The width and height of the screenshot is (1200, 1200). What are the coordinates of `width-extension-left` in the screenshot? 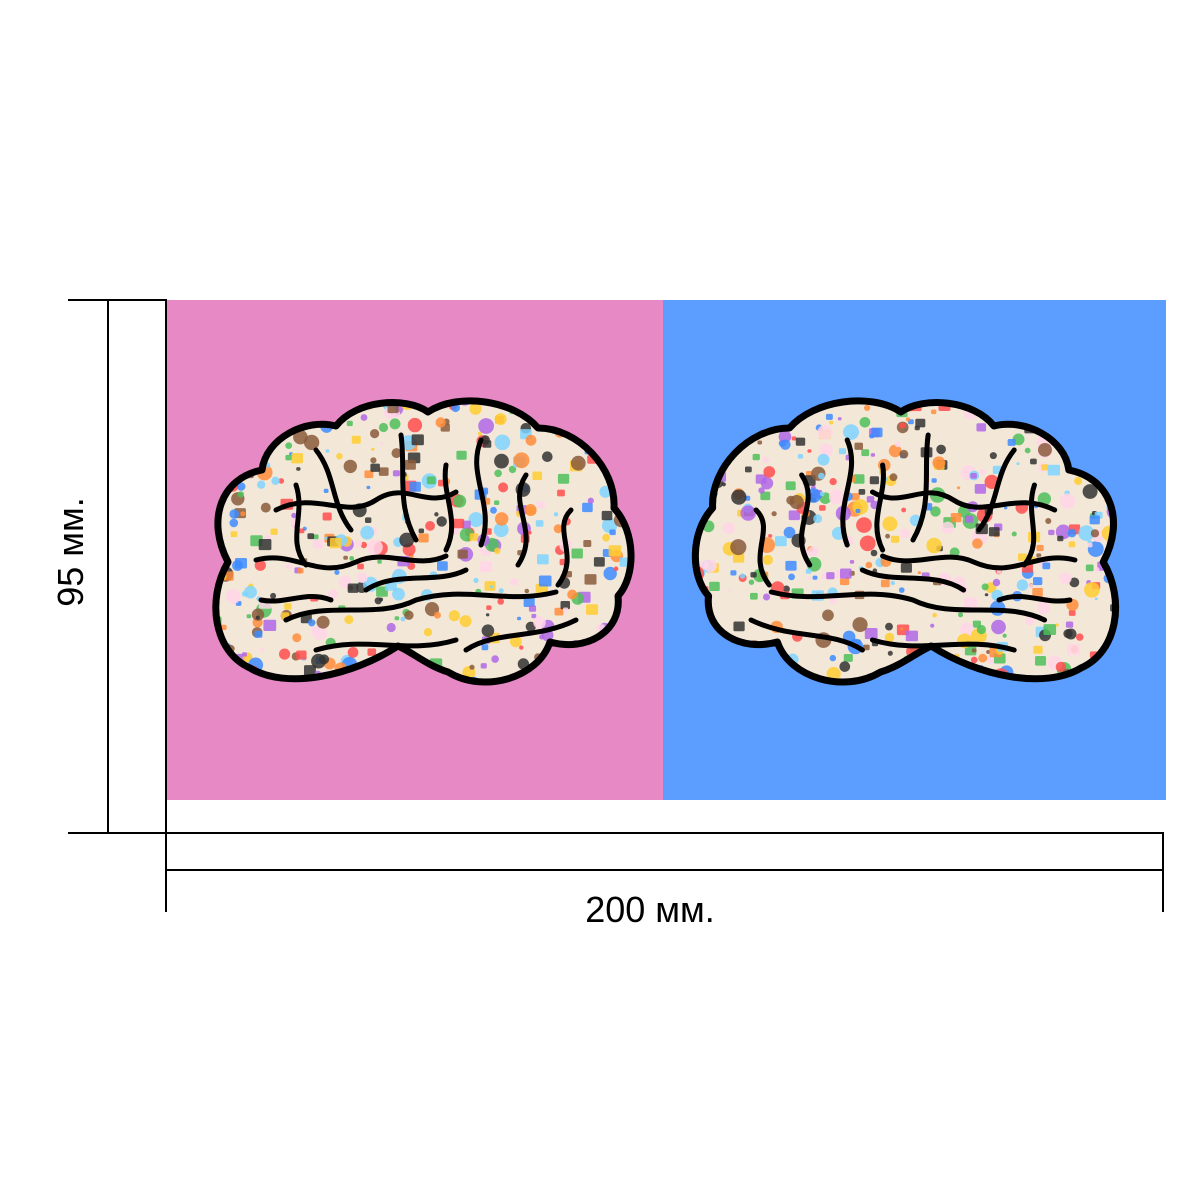 It's located at (166, 872).